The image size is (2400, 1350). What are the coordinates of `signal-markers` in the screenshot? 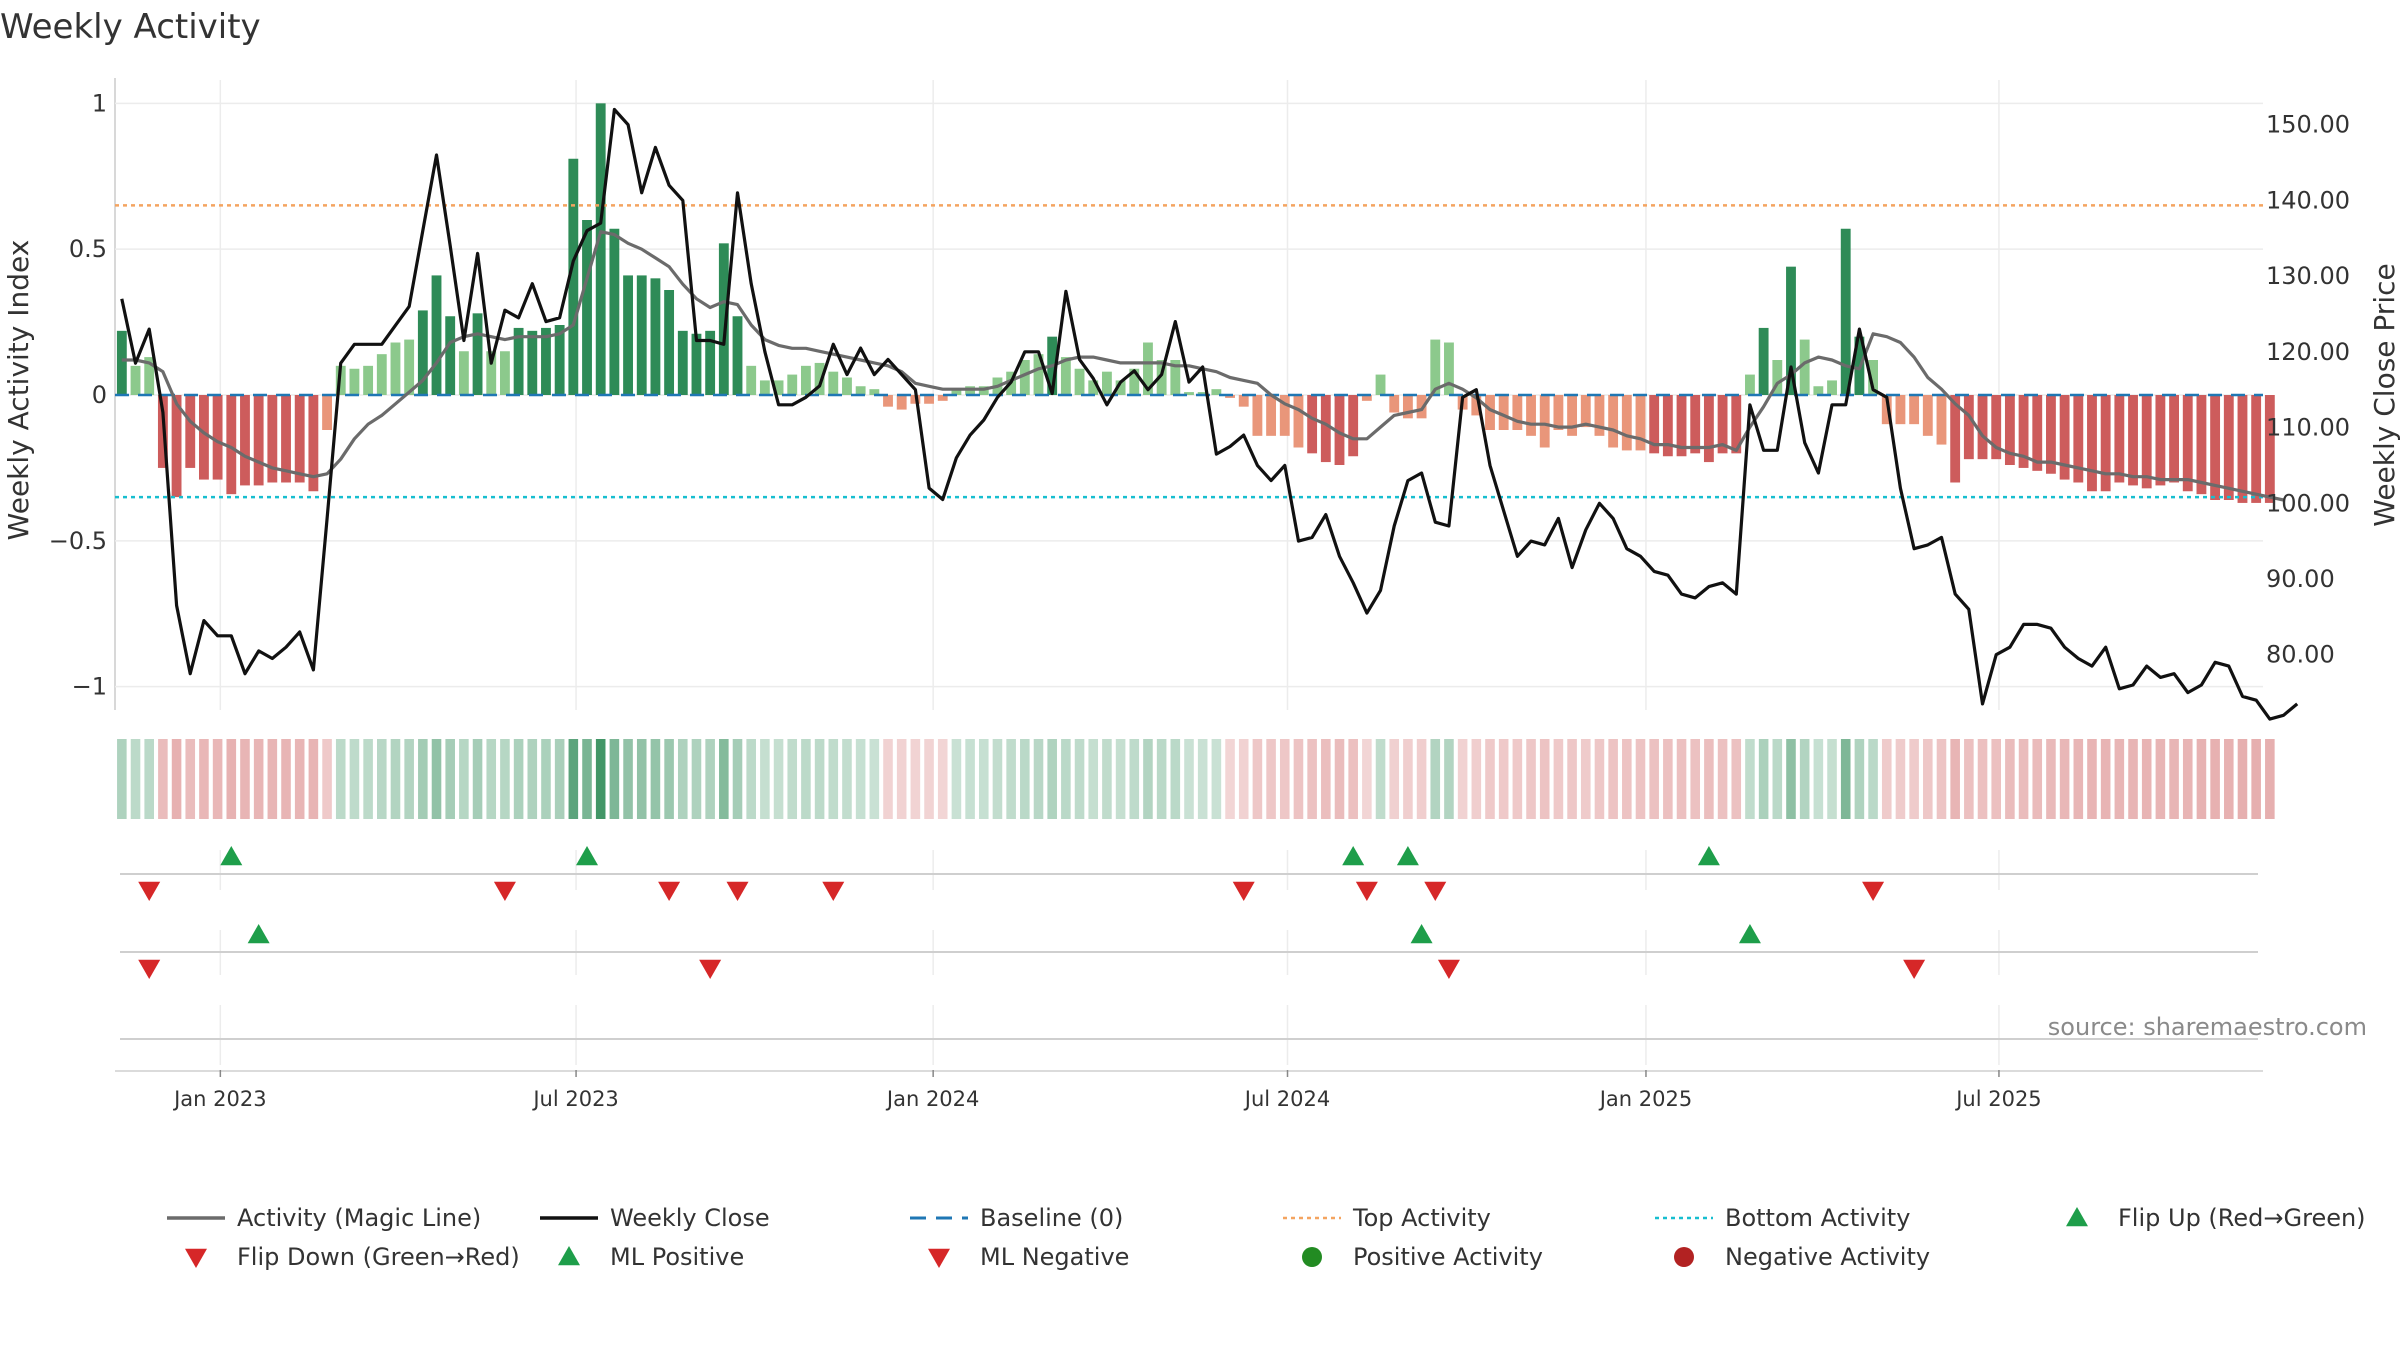 It's located at (1032, 912).